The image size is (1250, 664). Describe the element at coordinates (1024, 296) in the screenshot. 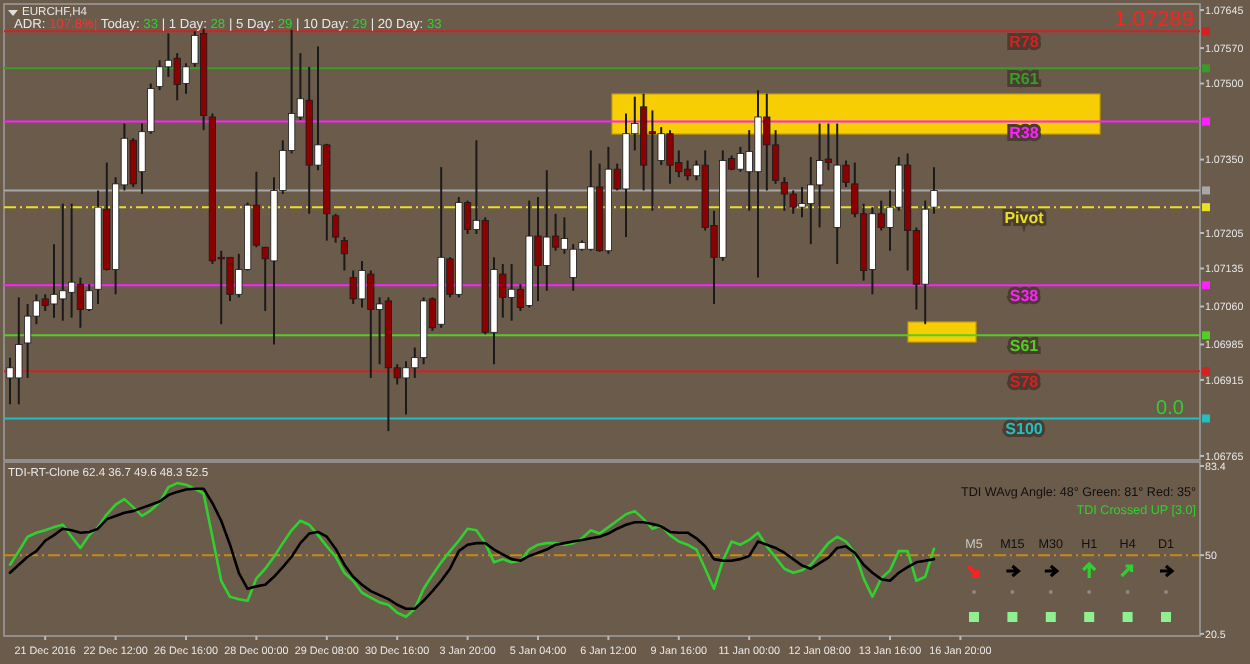

I see `ref-line-label: S38` at that location.